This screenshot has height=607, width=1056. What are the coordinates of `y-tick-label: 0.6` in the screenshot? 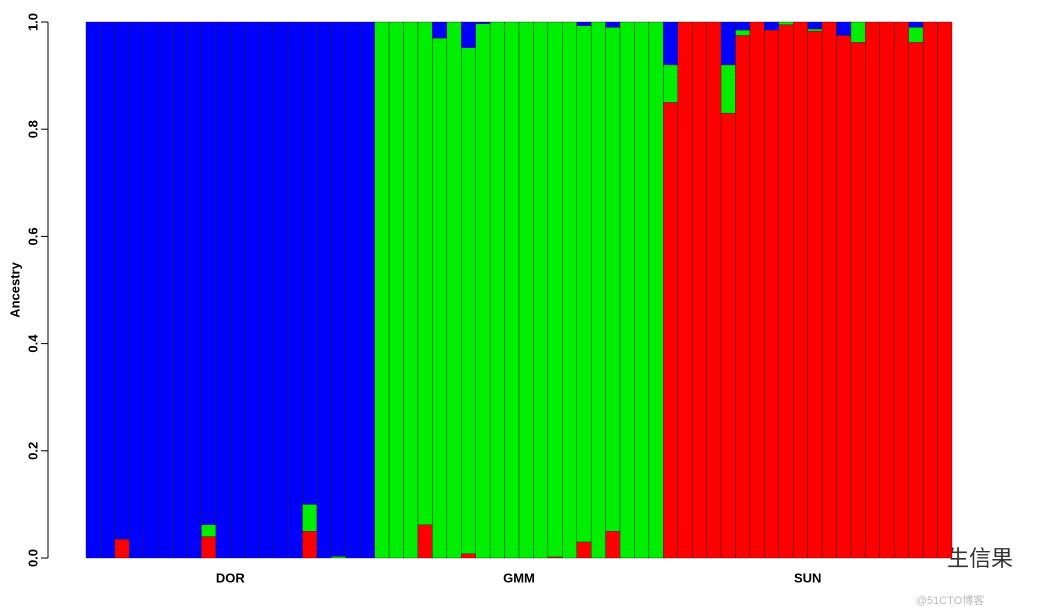 It's located at (32, 236).